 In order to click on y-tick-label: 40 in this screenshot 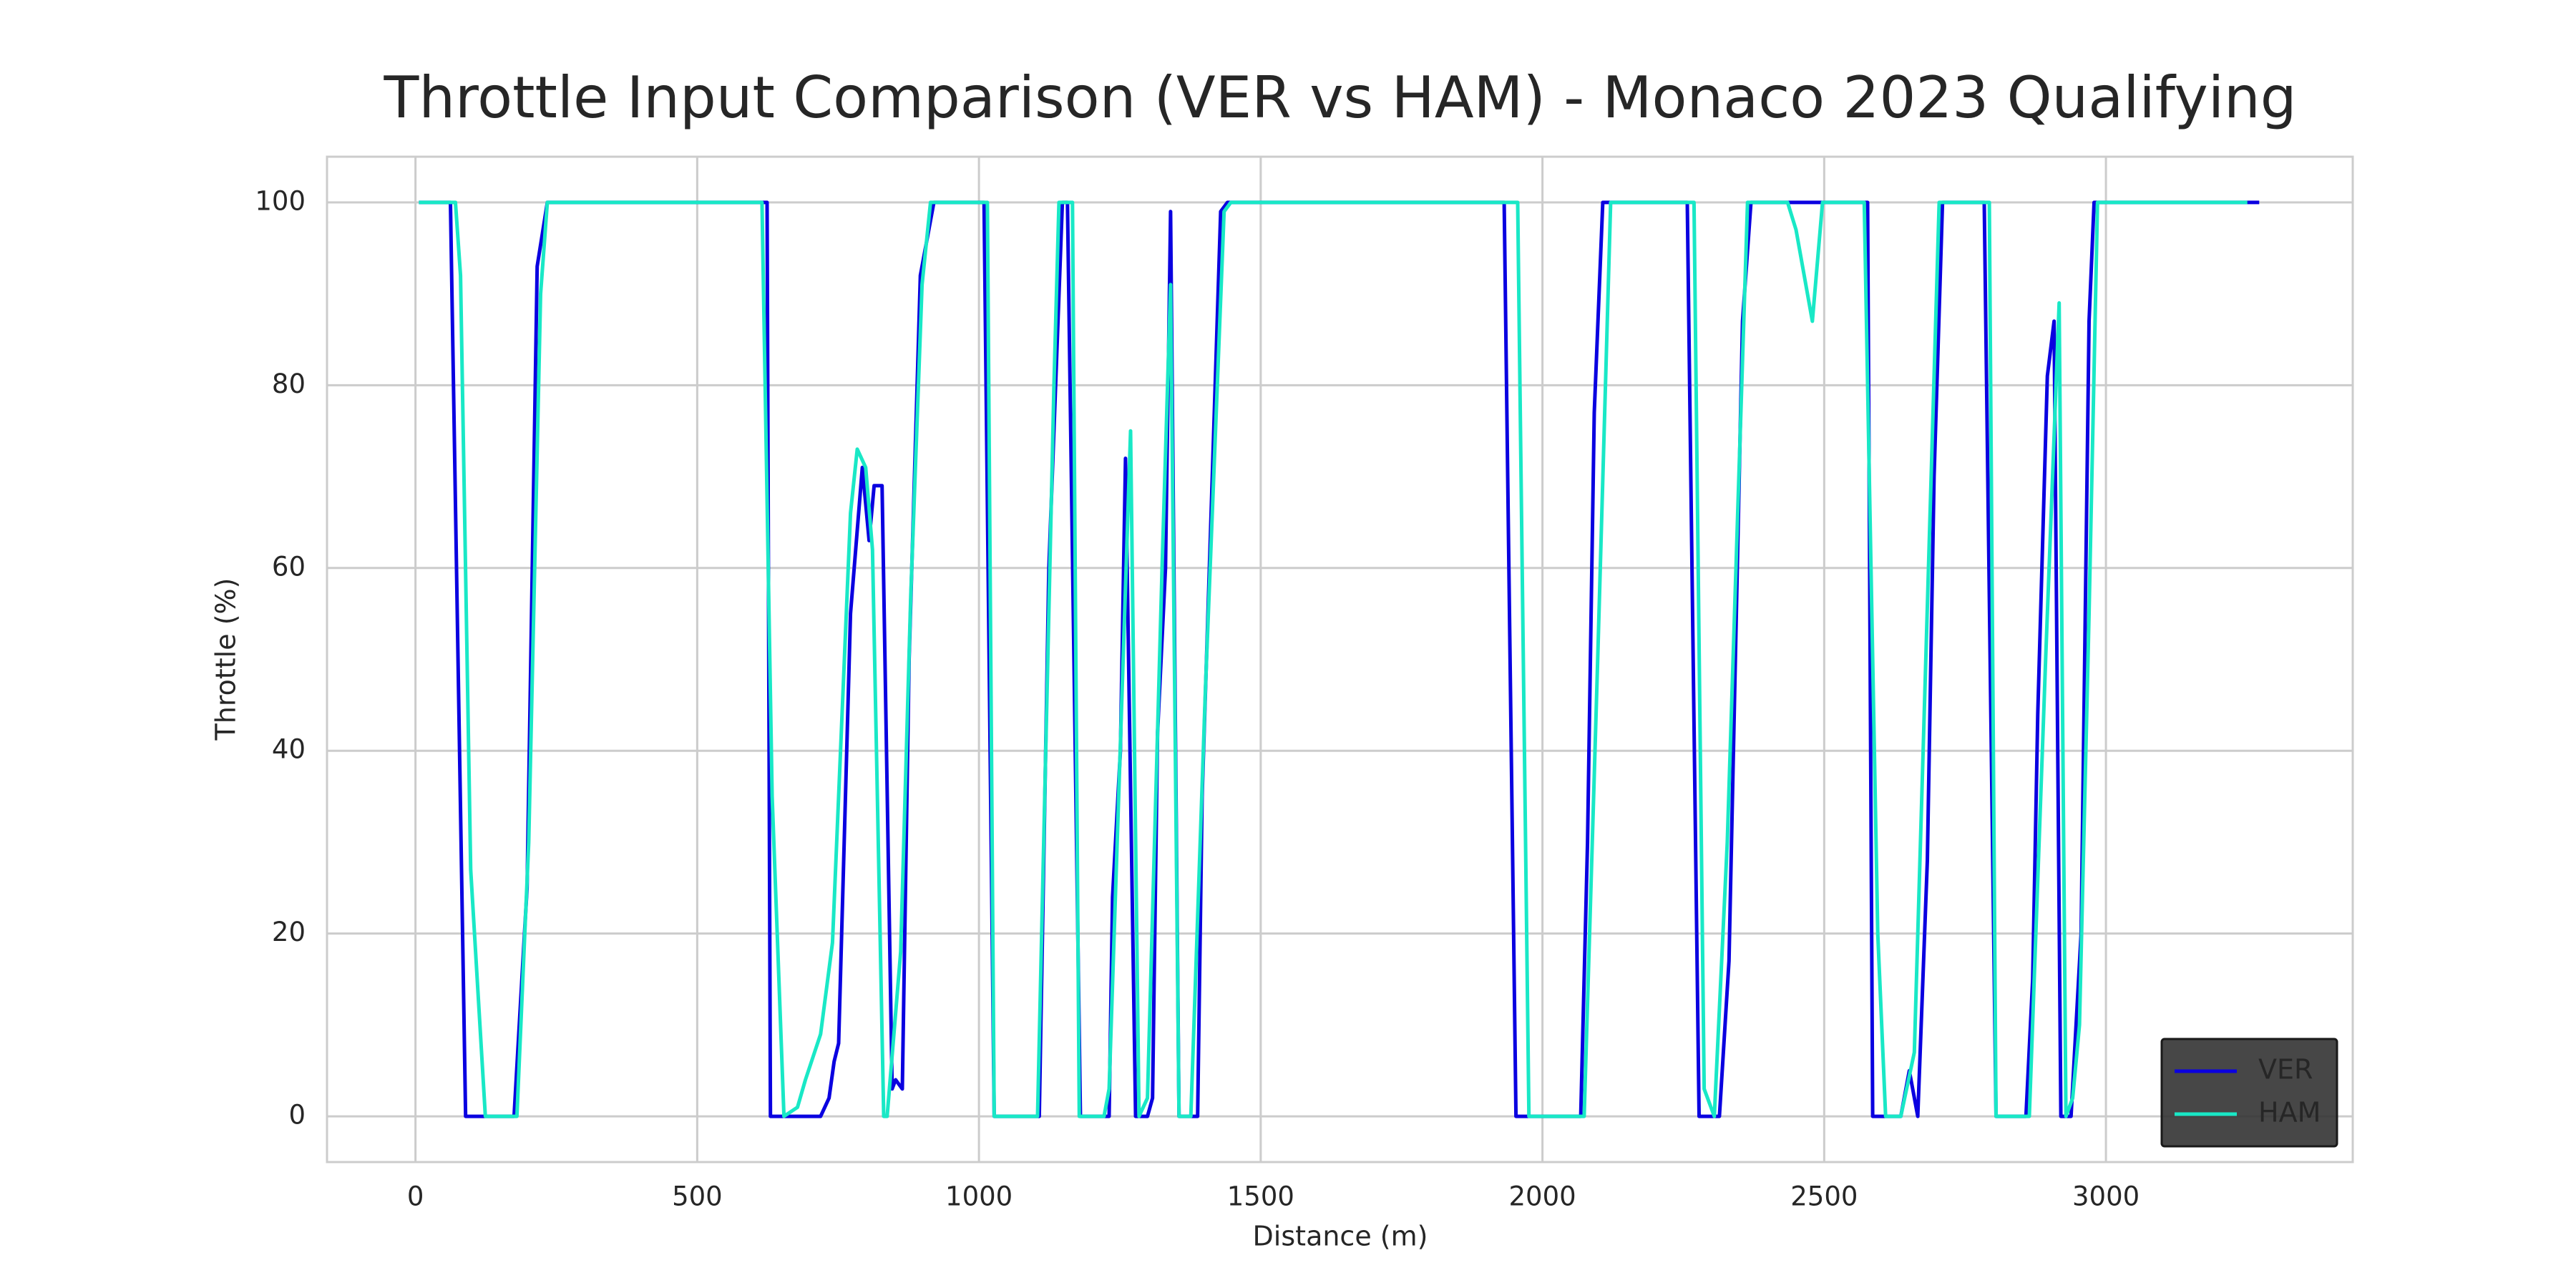, I will do `click(289, 749)`.